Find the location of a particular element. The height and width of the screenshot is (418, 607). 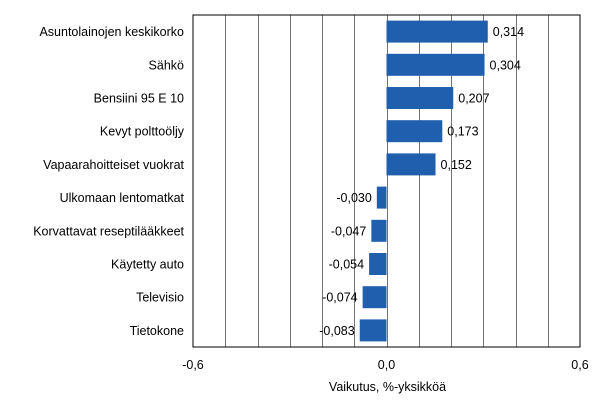

value-label: -0,030 is located at coordinates (353, 198).